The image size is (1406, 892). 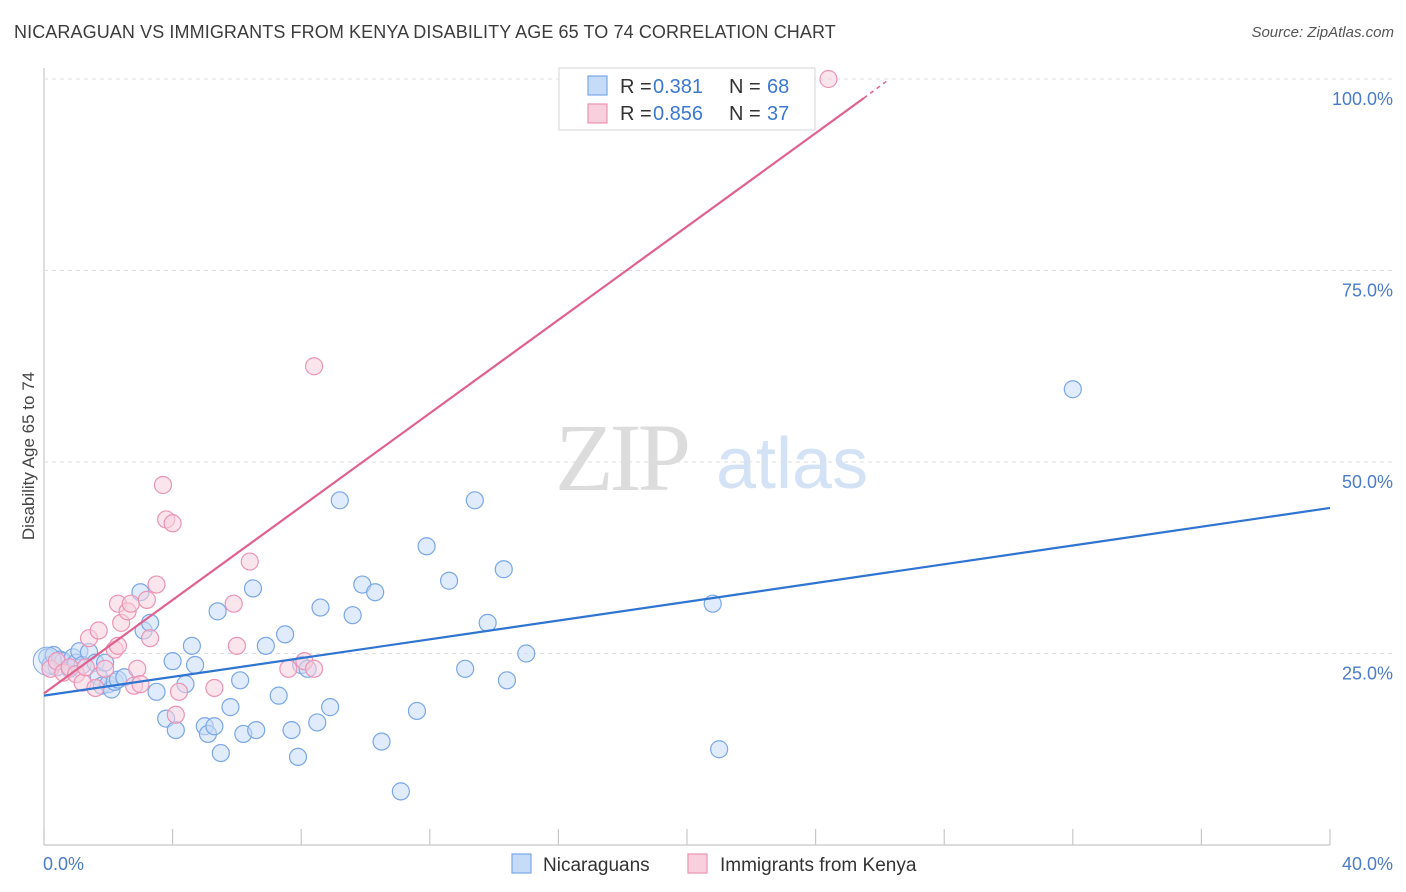 What do you see at coordinates (1367, 674) in the screenshot?
I see `y-tick-label: 25.0%` at bounding box center [1367, 674].